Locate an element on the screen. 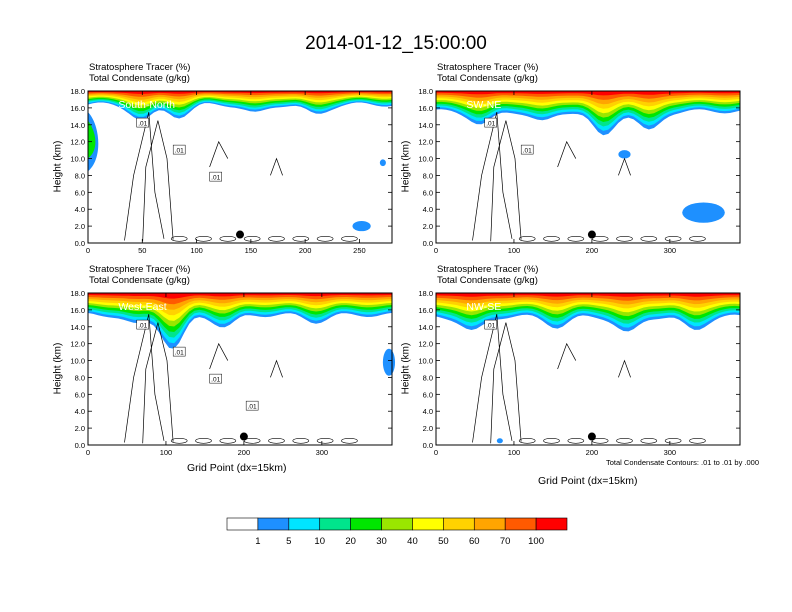 The width and height of the screenshot is (792, 612). colorbar-label: 1 is located at coordinates (258, 541).